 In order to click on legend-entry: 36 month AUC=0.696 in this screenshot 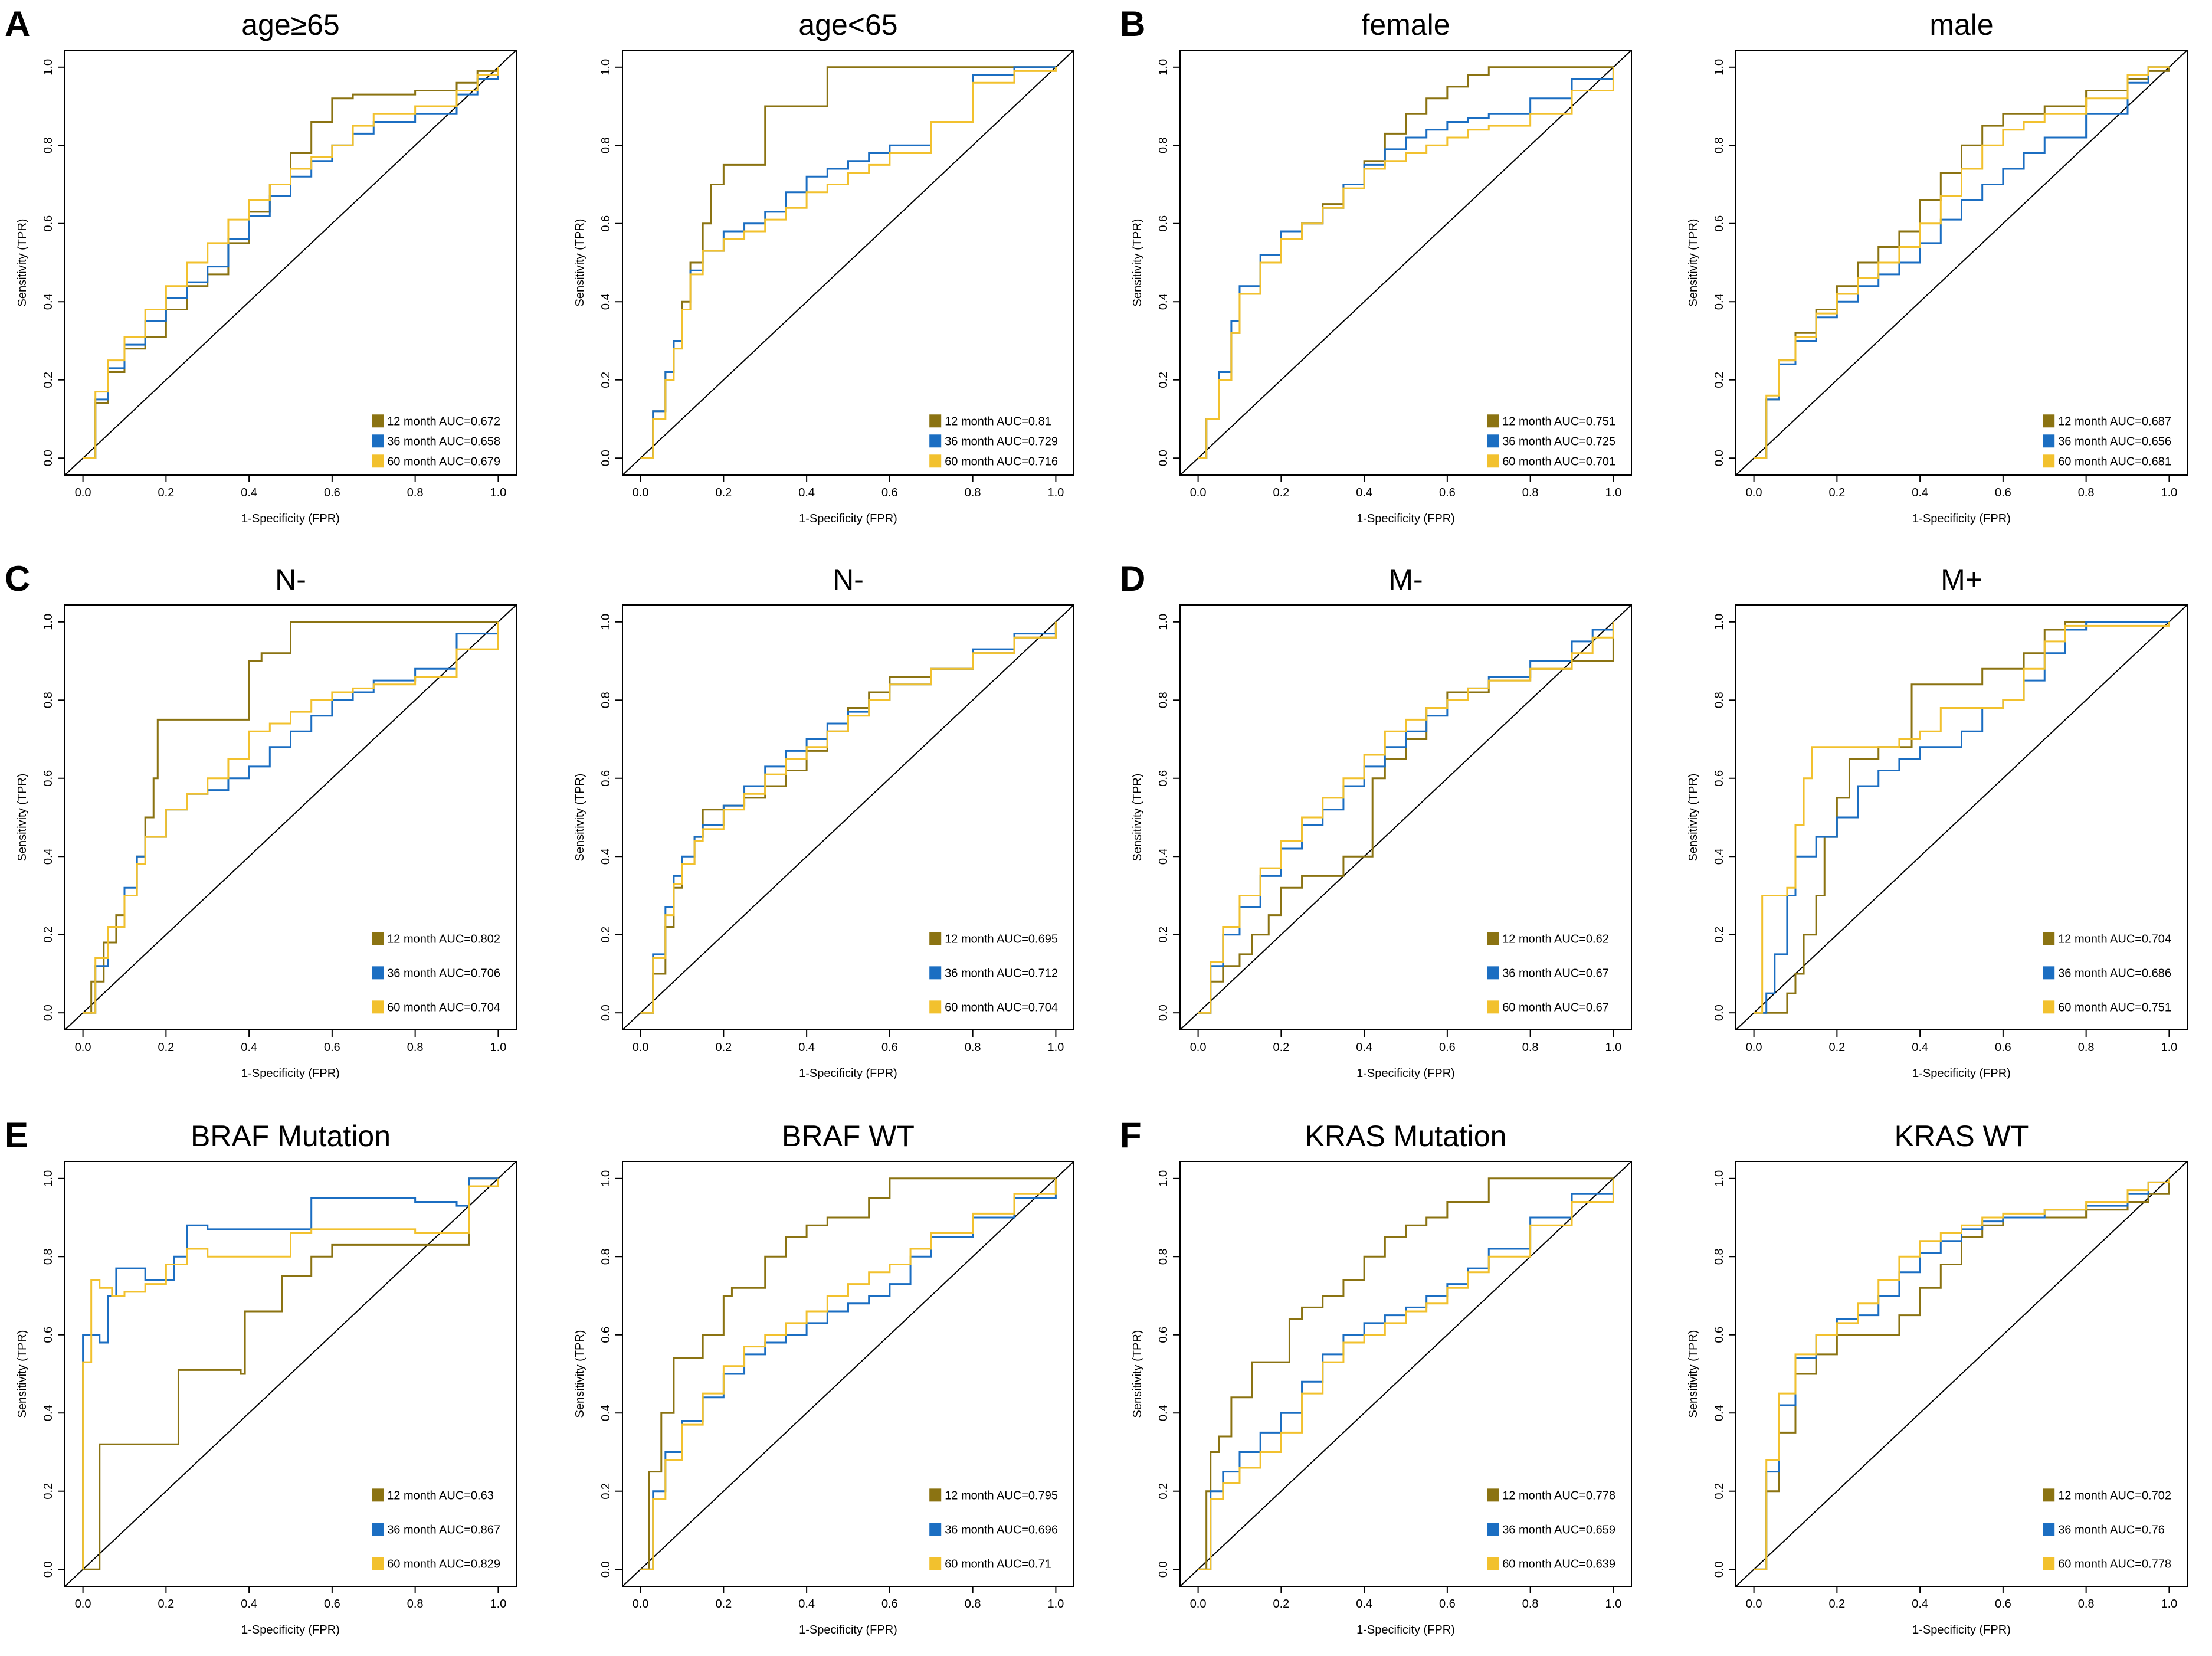, I will do `click(1001, 1529)`.